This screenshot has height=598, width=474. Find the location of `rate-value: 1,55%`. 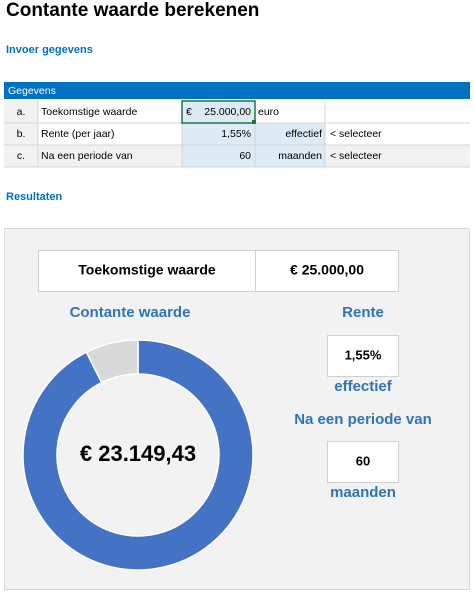

rate-value: 1,55% is located at coordinates (363, 354).